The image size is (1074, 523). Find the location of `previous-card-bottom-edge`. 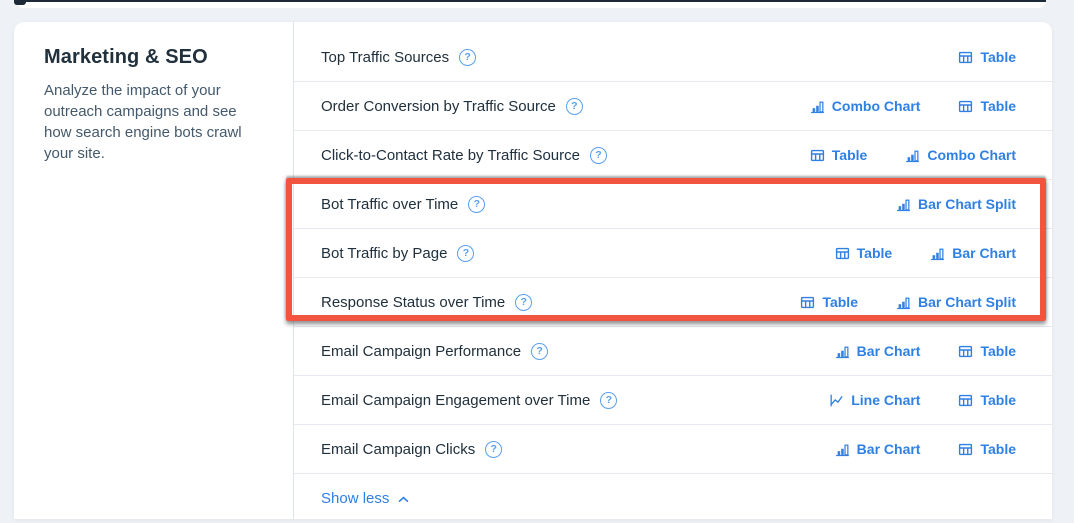

previous-card-bottom-edge is located at coordinates (531, 4).